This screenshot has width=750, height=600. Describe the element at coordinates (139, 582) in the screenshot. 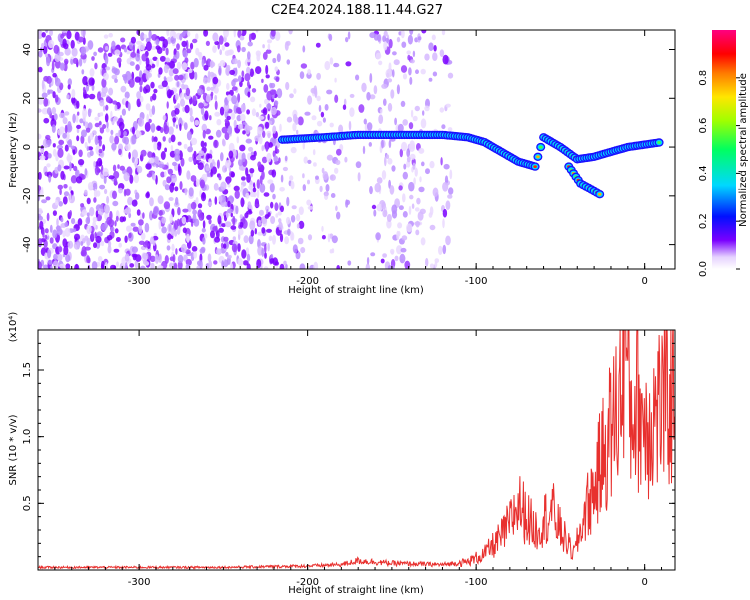

I see `snr-x-tick-label: -300` at that location.